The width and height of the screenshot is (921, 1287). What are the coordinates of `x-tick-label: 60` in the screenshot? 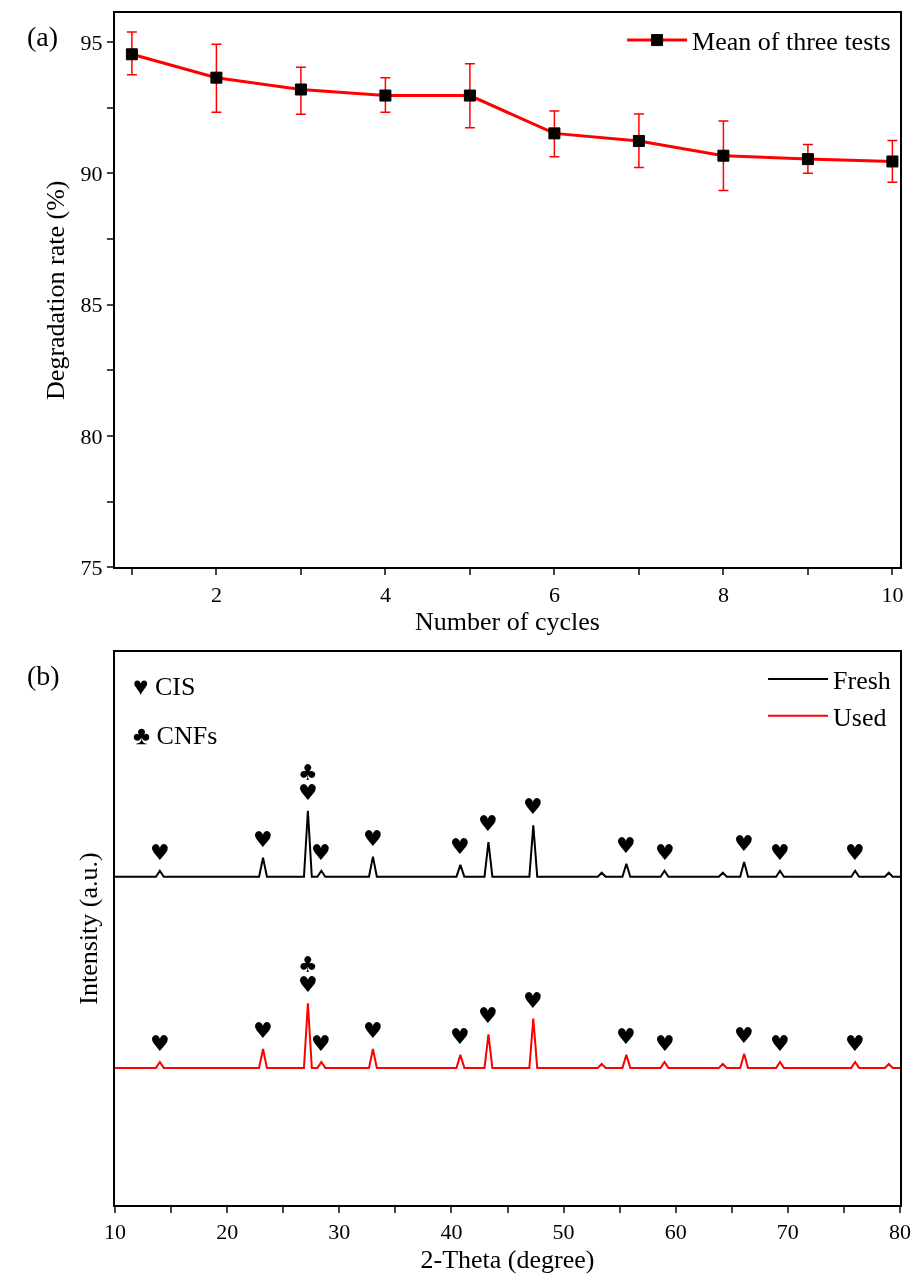 It's located at (675, 1232).